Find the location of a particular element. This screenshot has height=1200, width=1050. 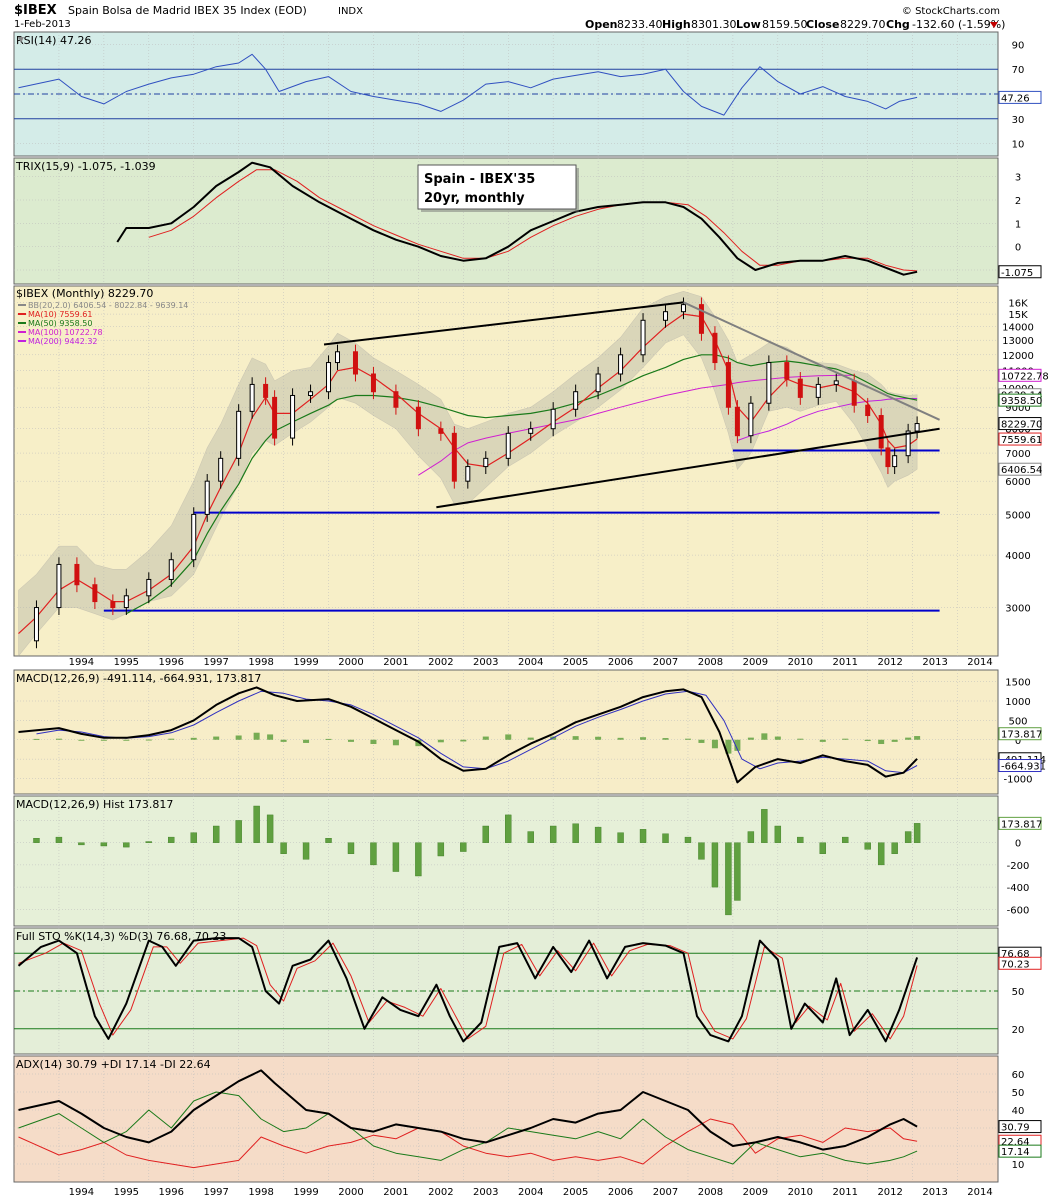

annotation-line-1: Spain - IBEX'35 is located at coordinates (479, 179).